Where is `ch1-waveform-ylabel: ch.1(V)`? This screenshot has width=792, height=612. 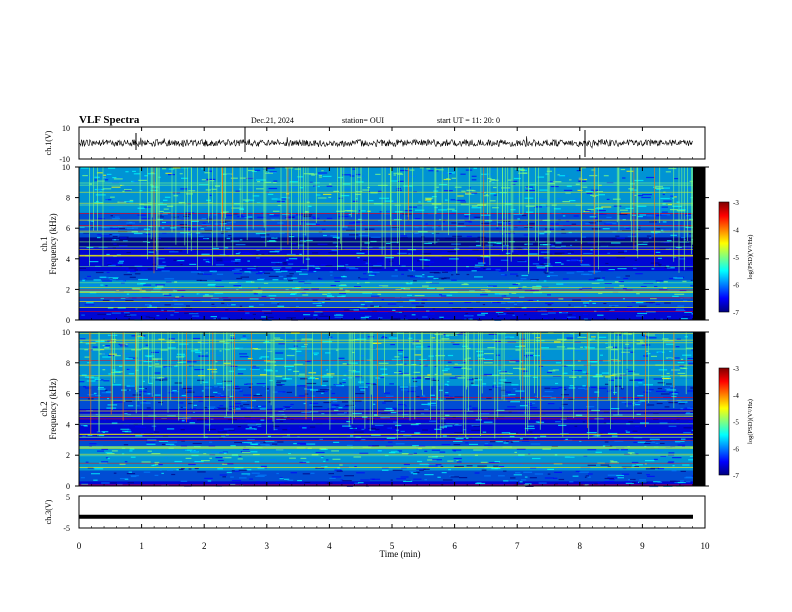
ch1-waveform-ylabel: ch.1(V) is located at coordinates (48, 142).